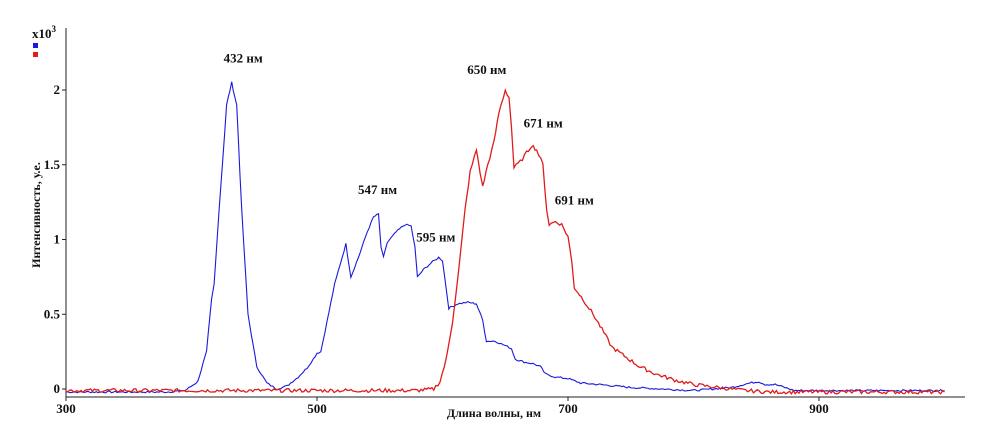  I want to click on y-tick-label: 2, so click(57, 89).